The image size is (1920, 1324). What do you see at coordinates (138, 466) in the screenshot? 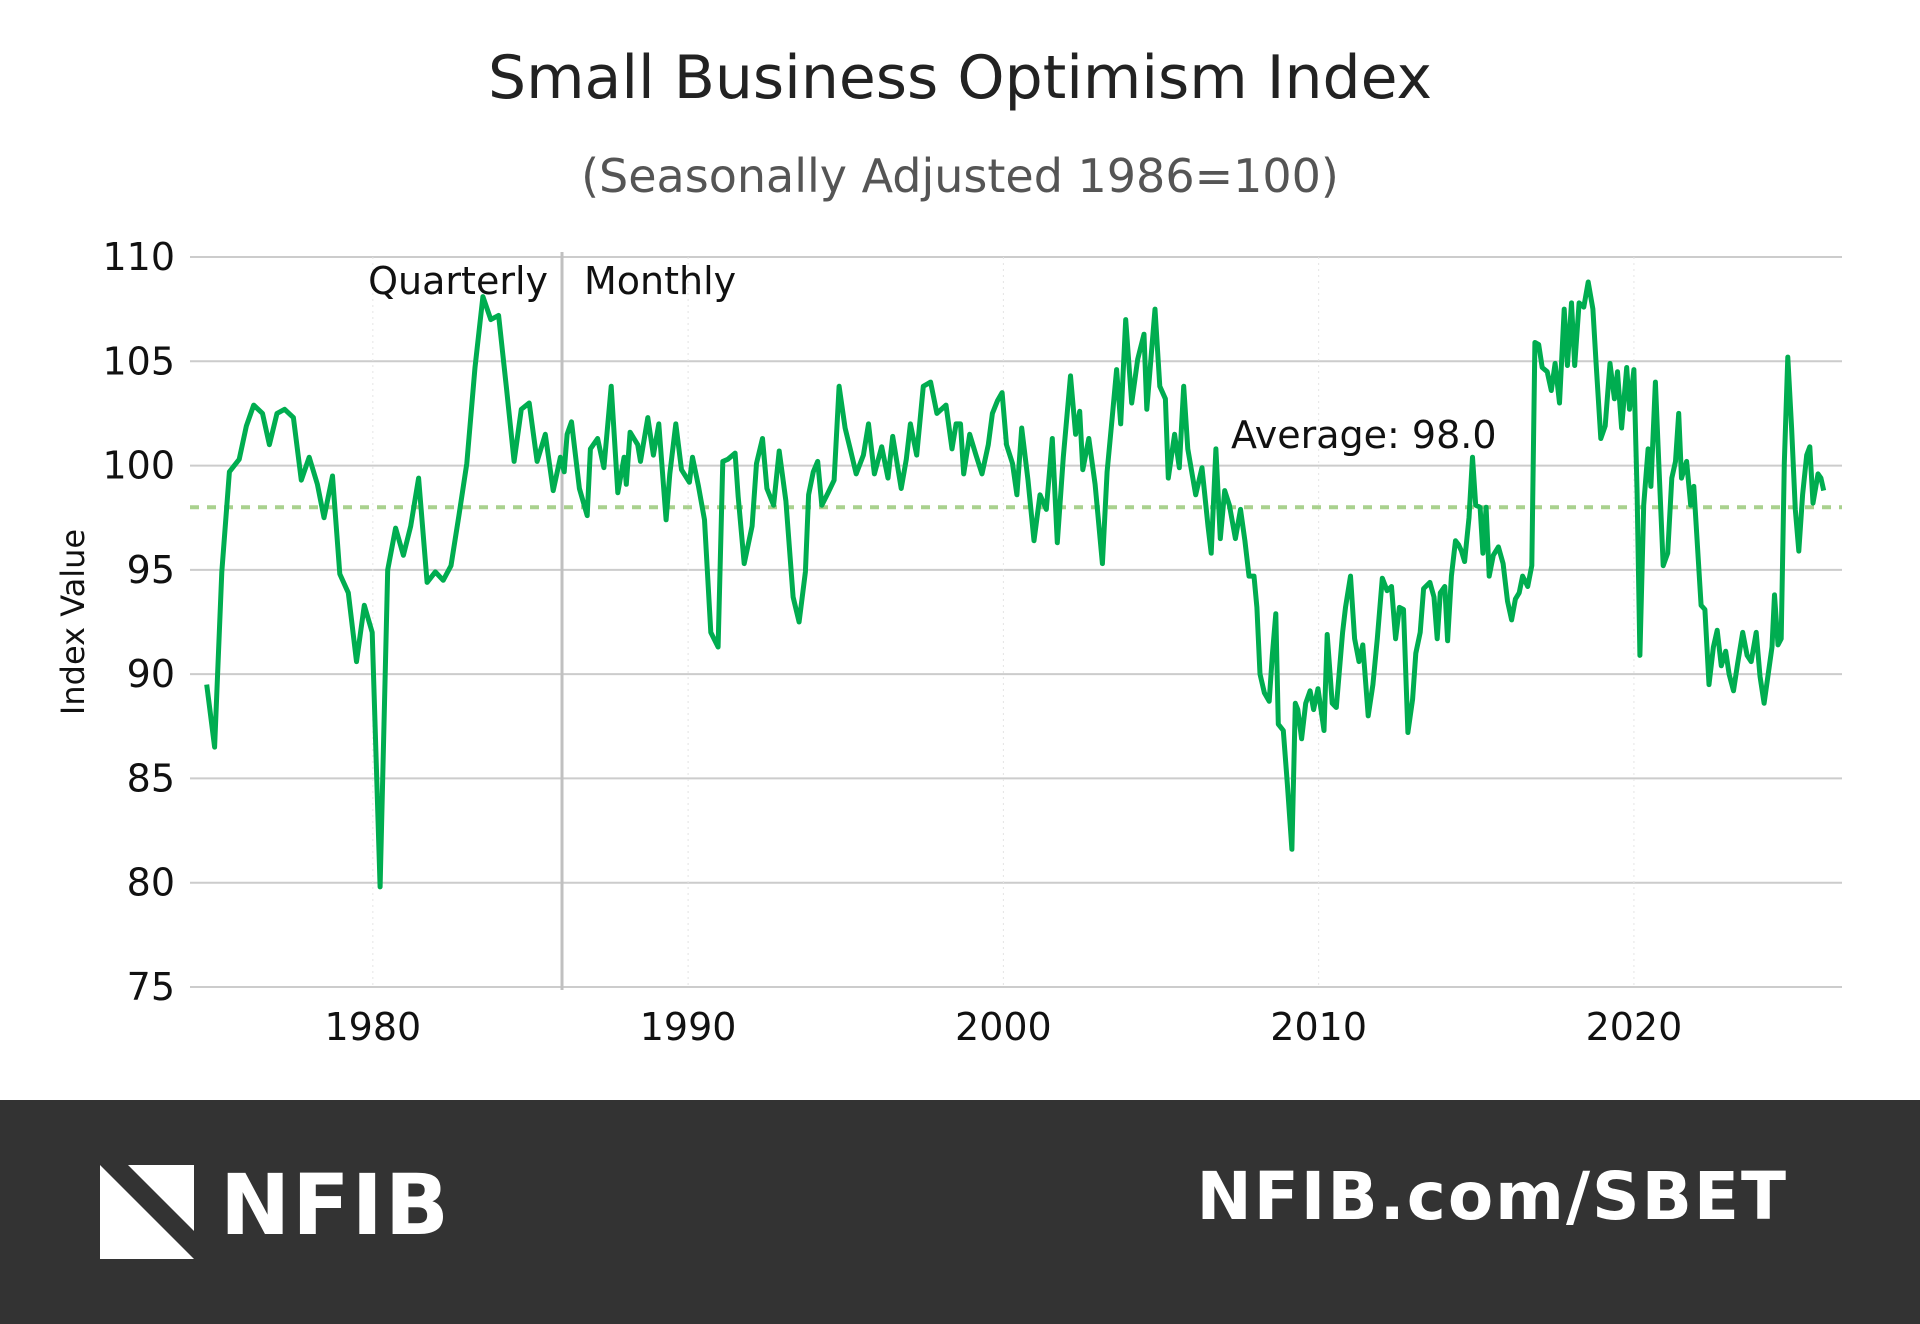
I see `y-tick-label: 100` at bounding box center [138, 466].